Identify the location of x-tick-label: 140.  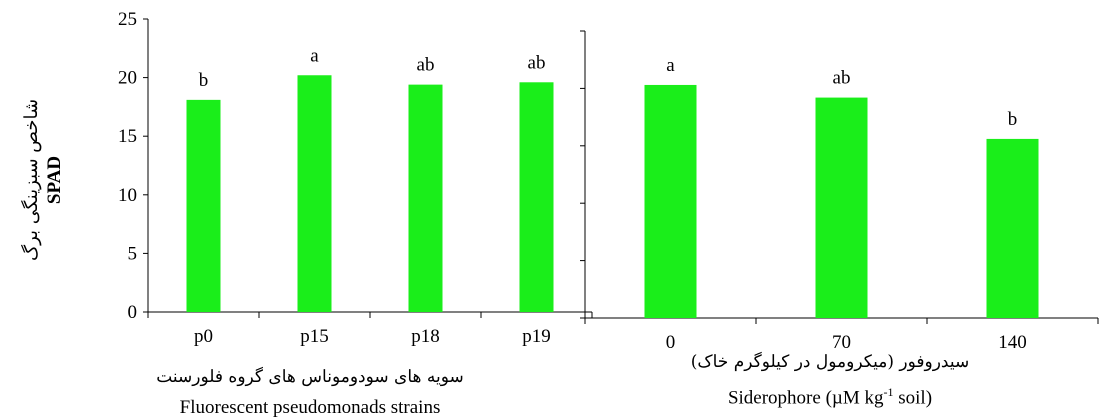
(1012, 342).